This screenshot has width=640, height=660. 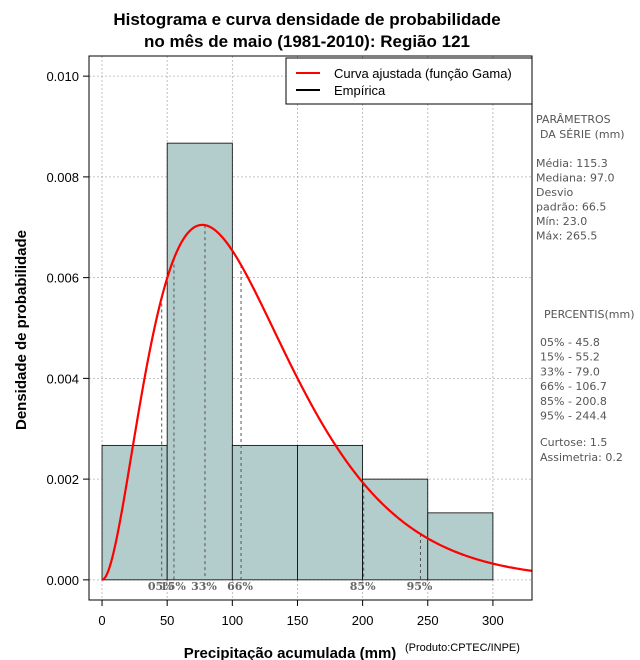 What do you see at coordinates (462, 648) in the screenshot?
I see `credit-label: (Produto:CPTEC/INPE)` at bounding box center [462, 648].